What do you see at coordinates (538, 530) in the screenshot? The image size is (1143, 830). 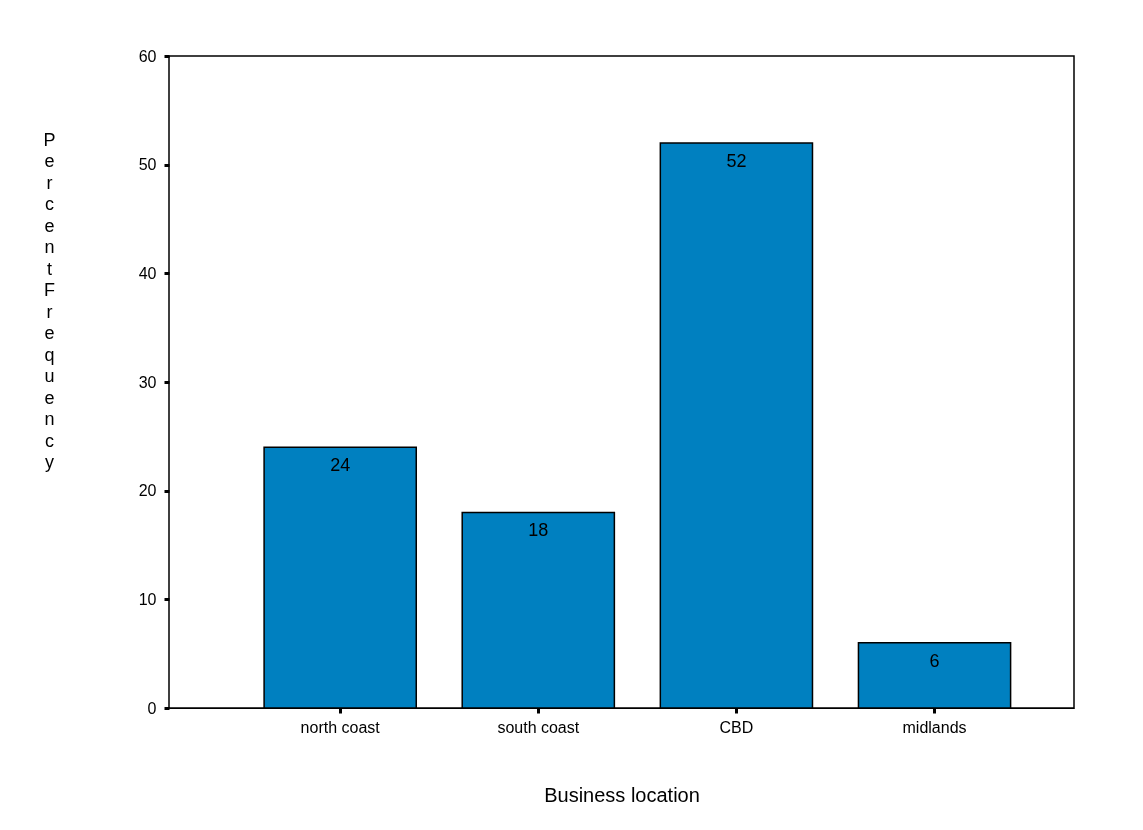 I see `data-label: 18` at bounding box center [538, 530].